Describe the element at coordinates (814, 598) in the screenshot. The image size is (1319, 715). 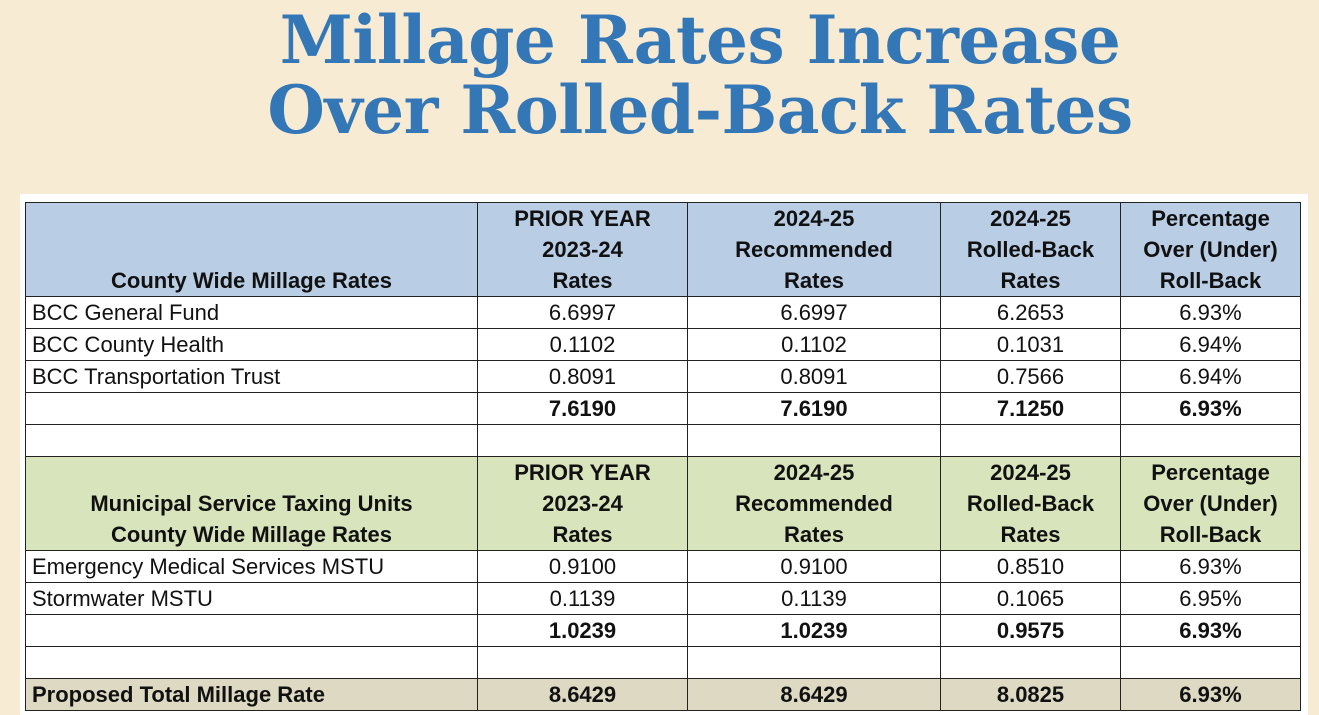
I see `recommended-rate: 0.1139` at that location.